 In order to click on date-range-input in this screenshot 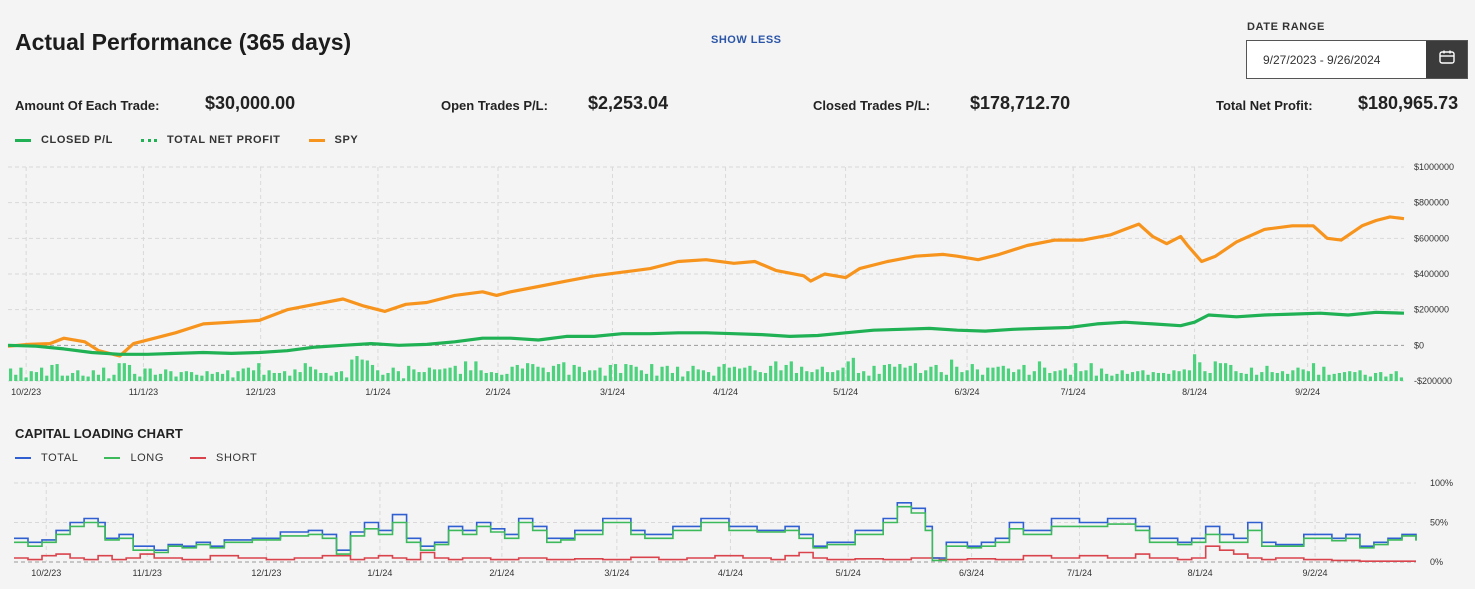, I will do `click(1337, 59)`.